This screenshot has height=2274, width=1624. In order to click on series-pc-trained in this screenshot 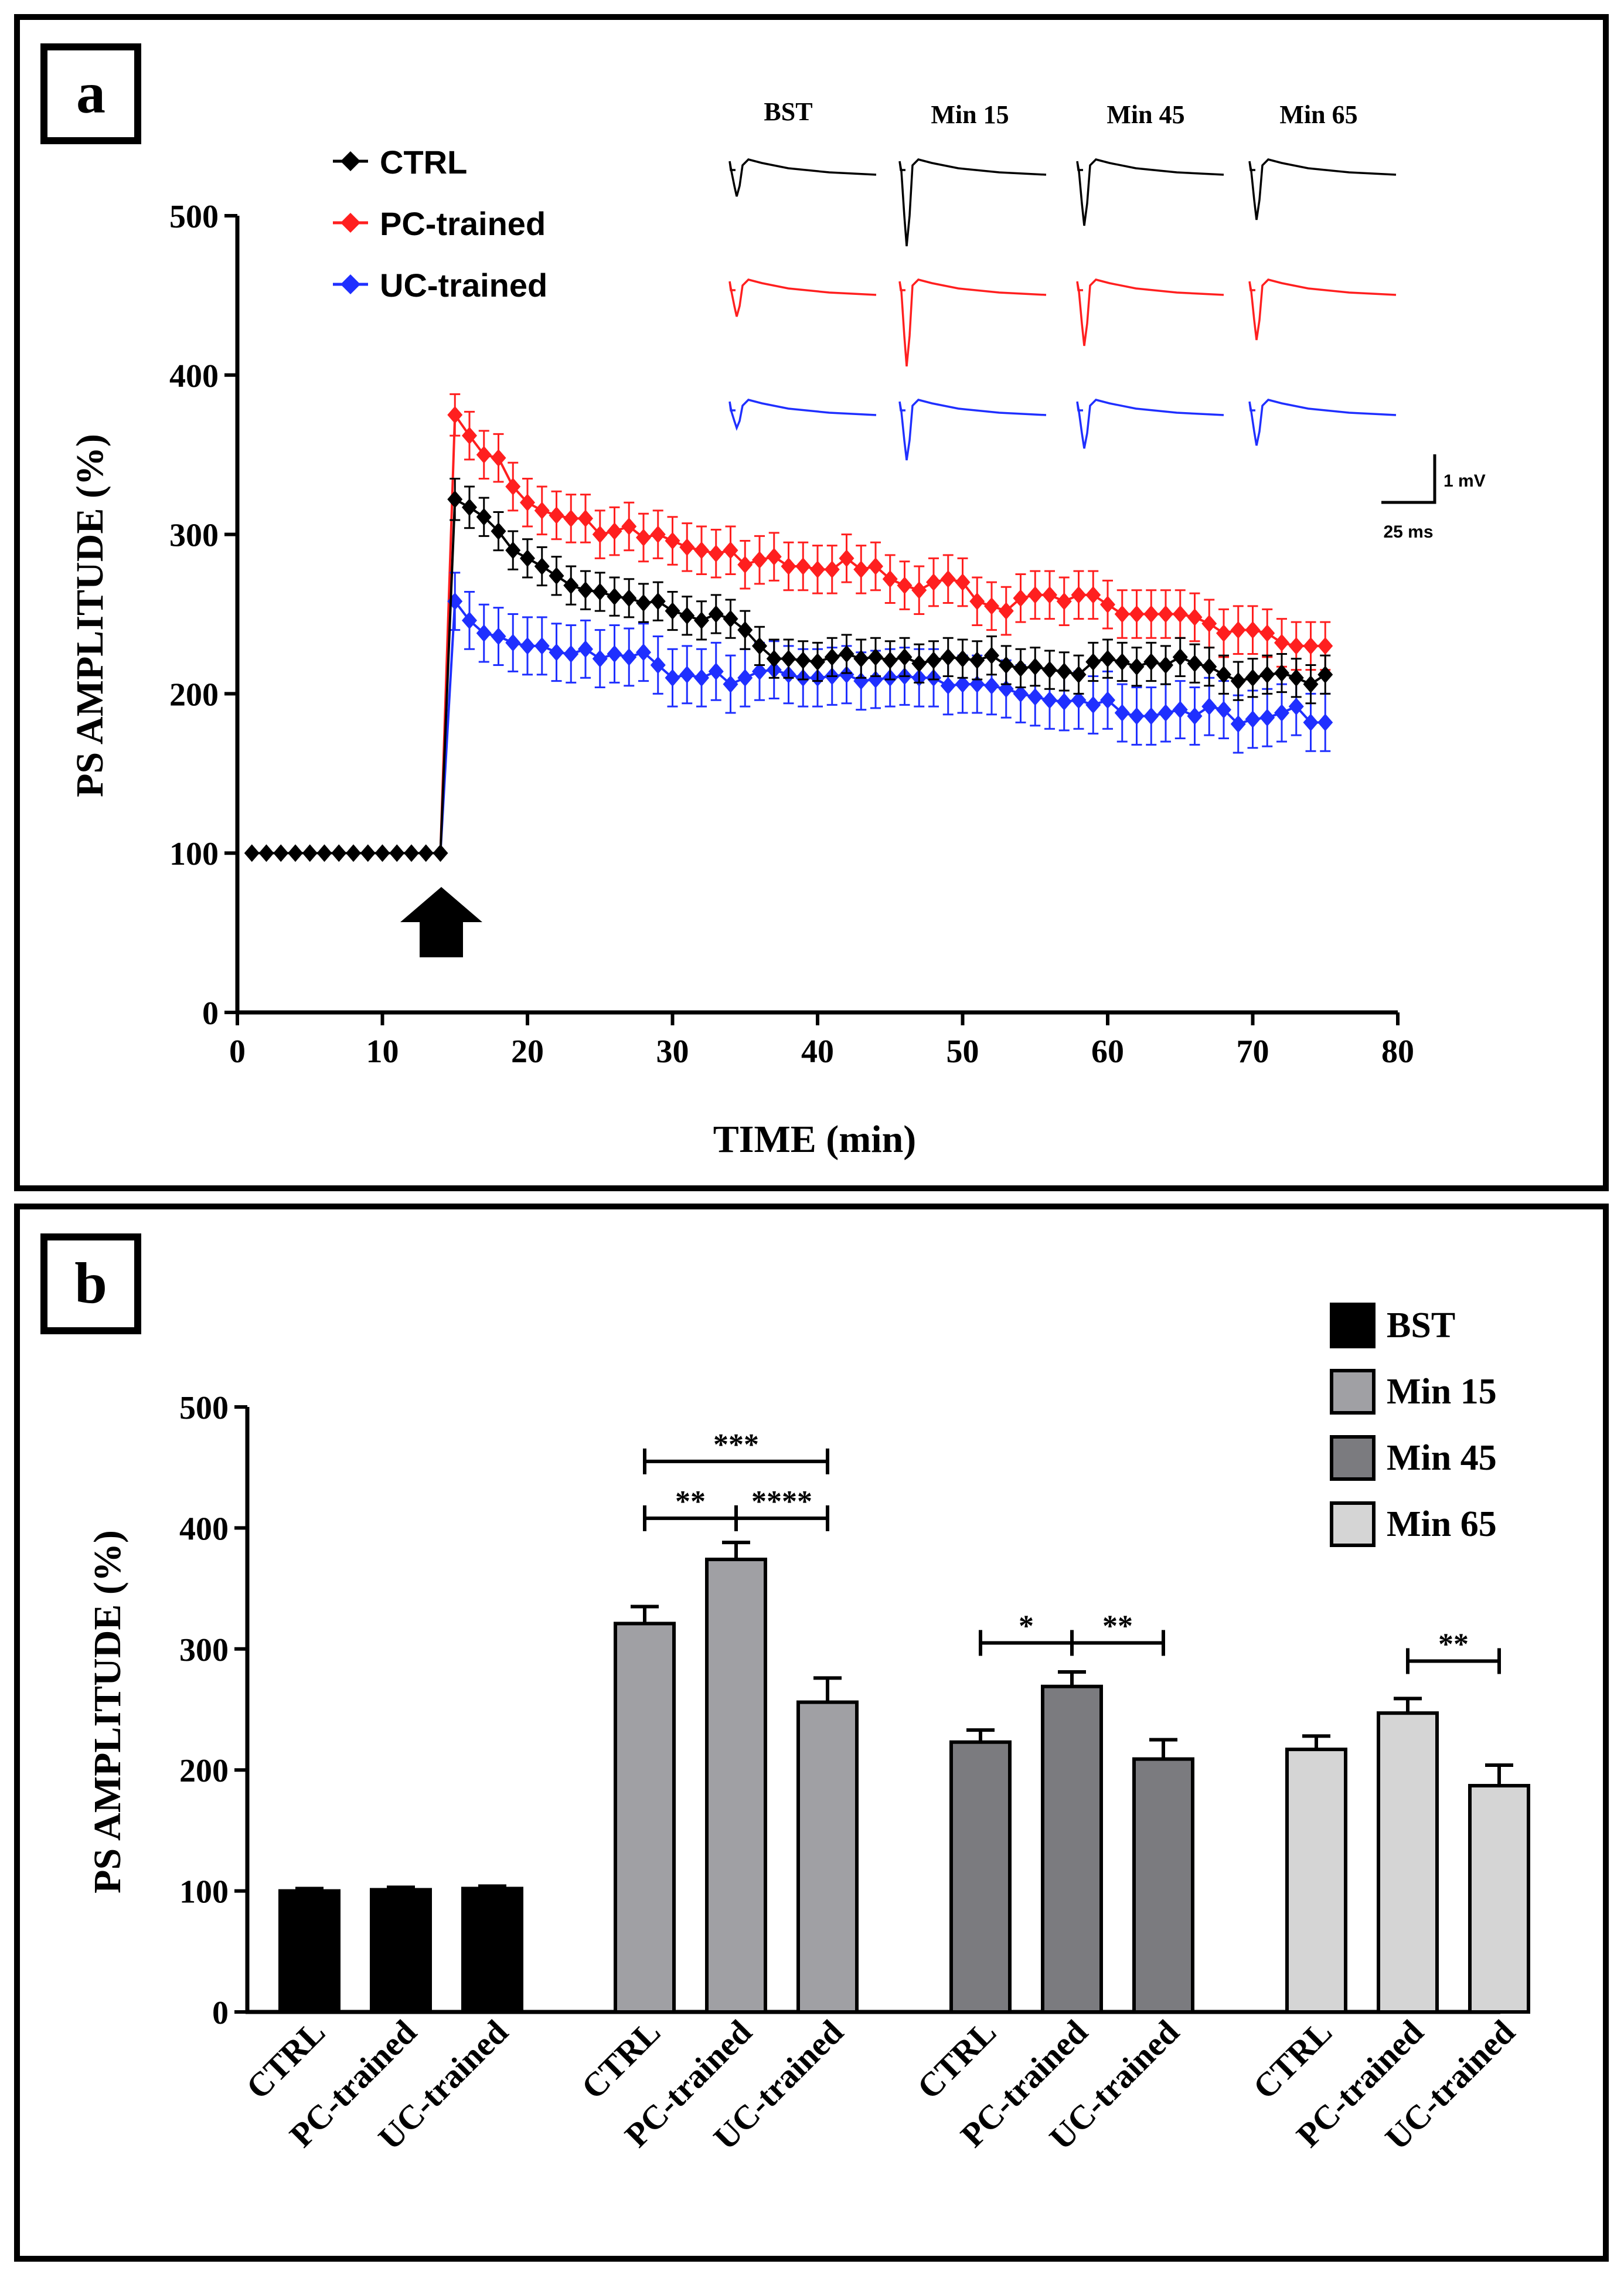, I will do `click(886, 624)`.